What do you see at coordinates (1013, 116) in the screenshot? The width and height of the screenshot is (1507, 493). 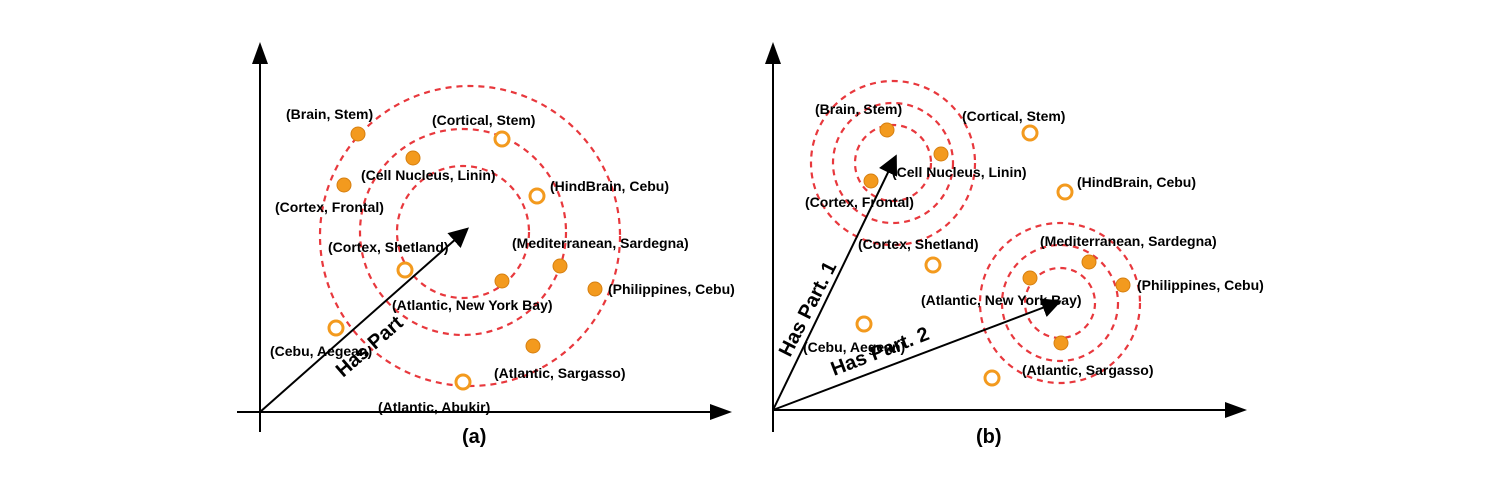 I see `panel-b-label-cortical-stem: (Cortical, Stem)` at bounding box center [1013, 116].